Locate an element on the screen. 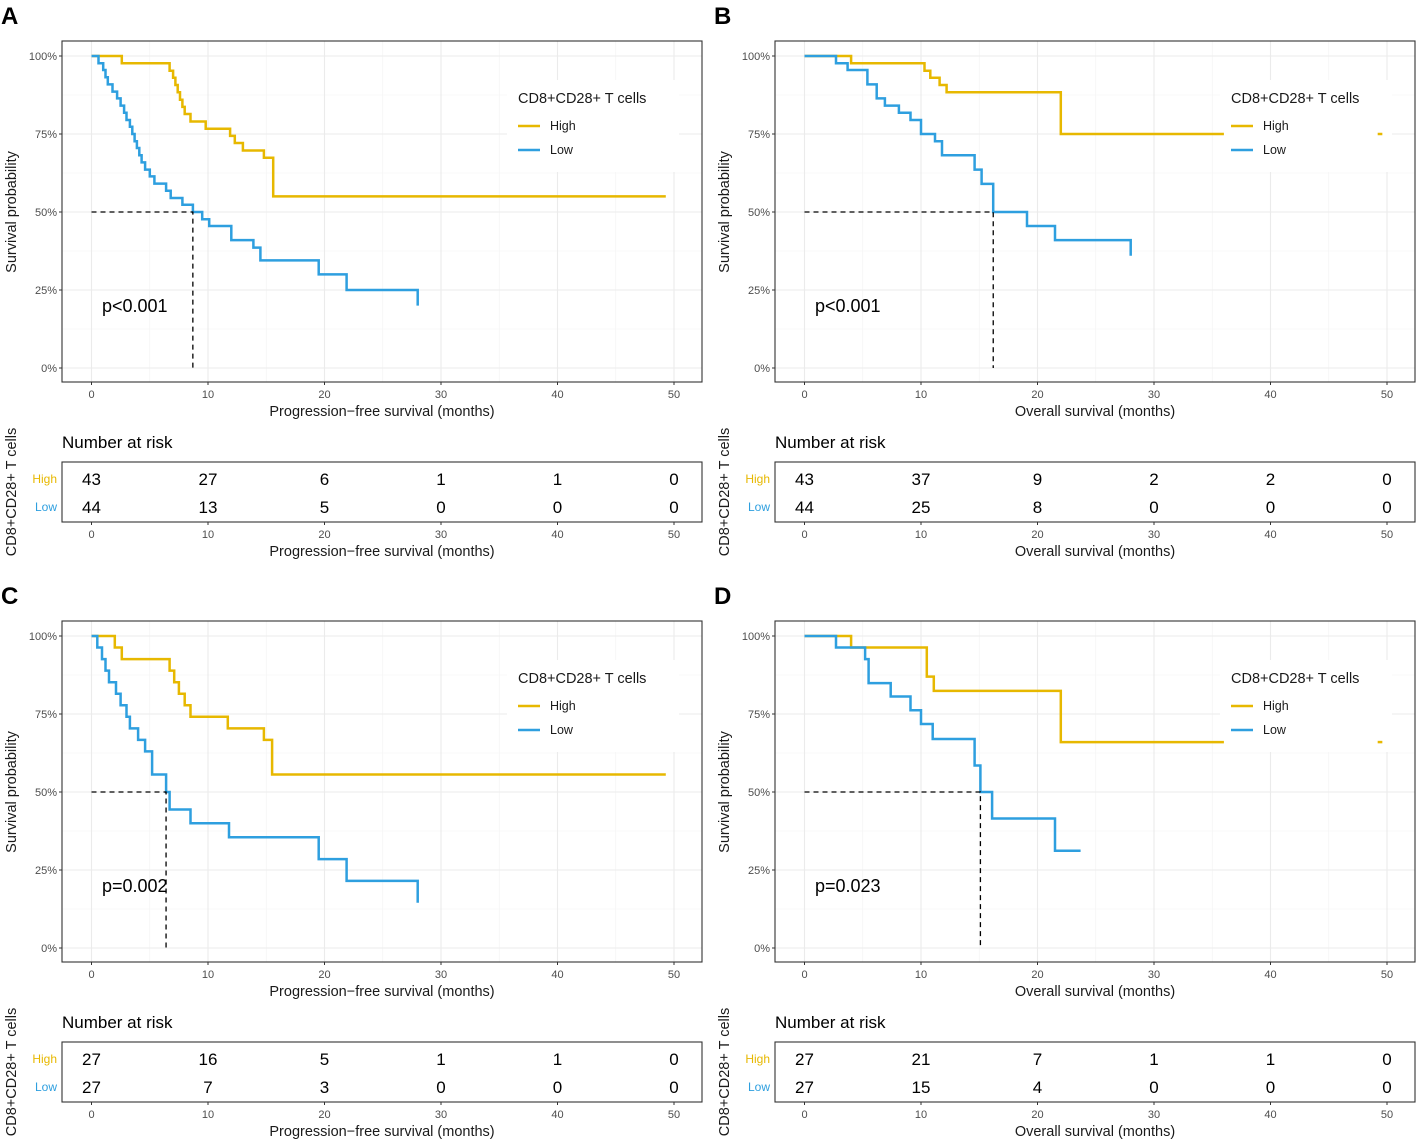 This screenshot has height=1145, width=1418. risk-count-high: 37 is located at coordinates (921, 479).